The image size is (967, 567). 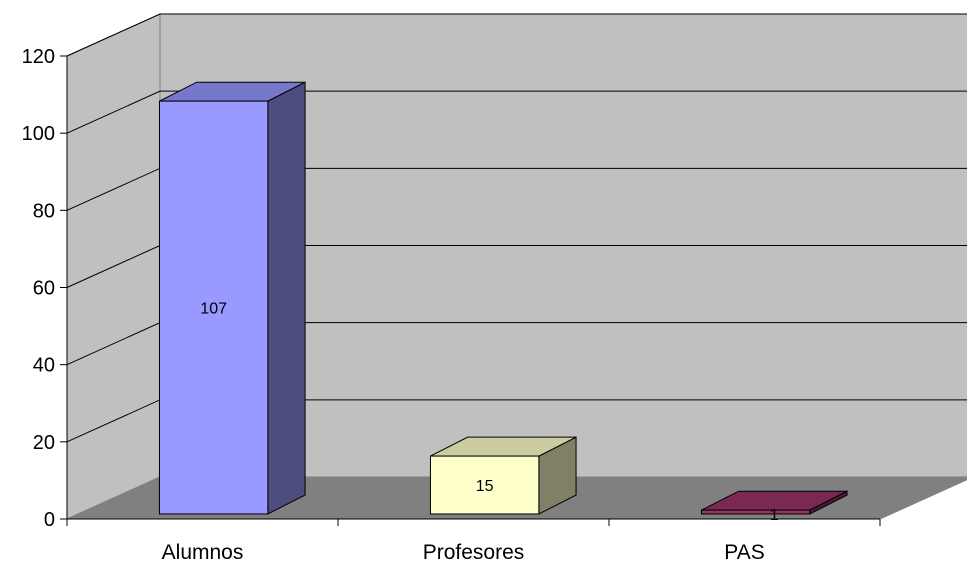 What do you see at coordinates (744, 552) in the screenshot?
I see `x-tick-label: PAS` at bounding box center [744, 552].